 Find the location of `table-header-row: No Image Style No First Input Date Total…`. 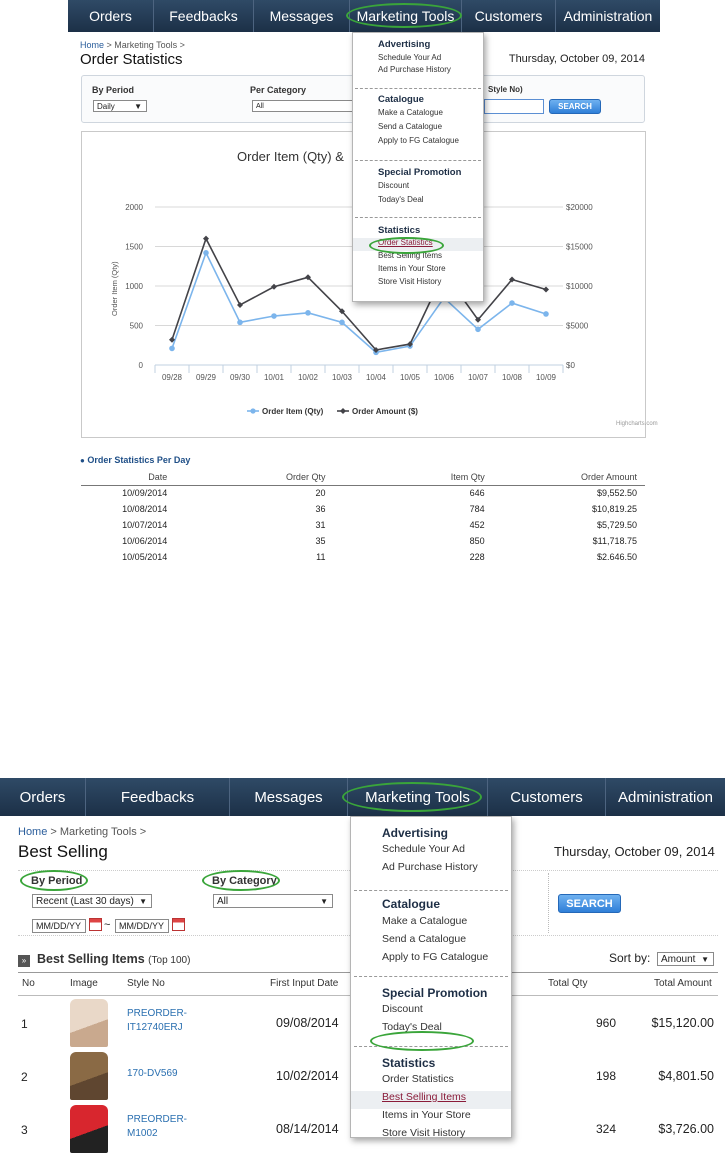

table-header-row: No Image Style No First Input Date Total… is located at coordinates (368, 985).